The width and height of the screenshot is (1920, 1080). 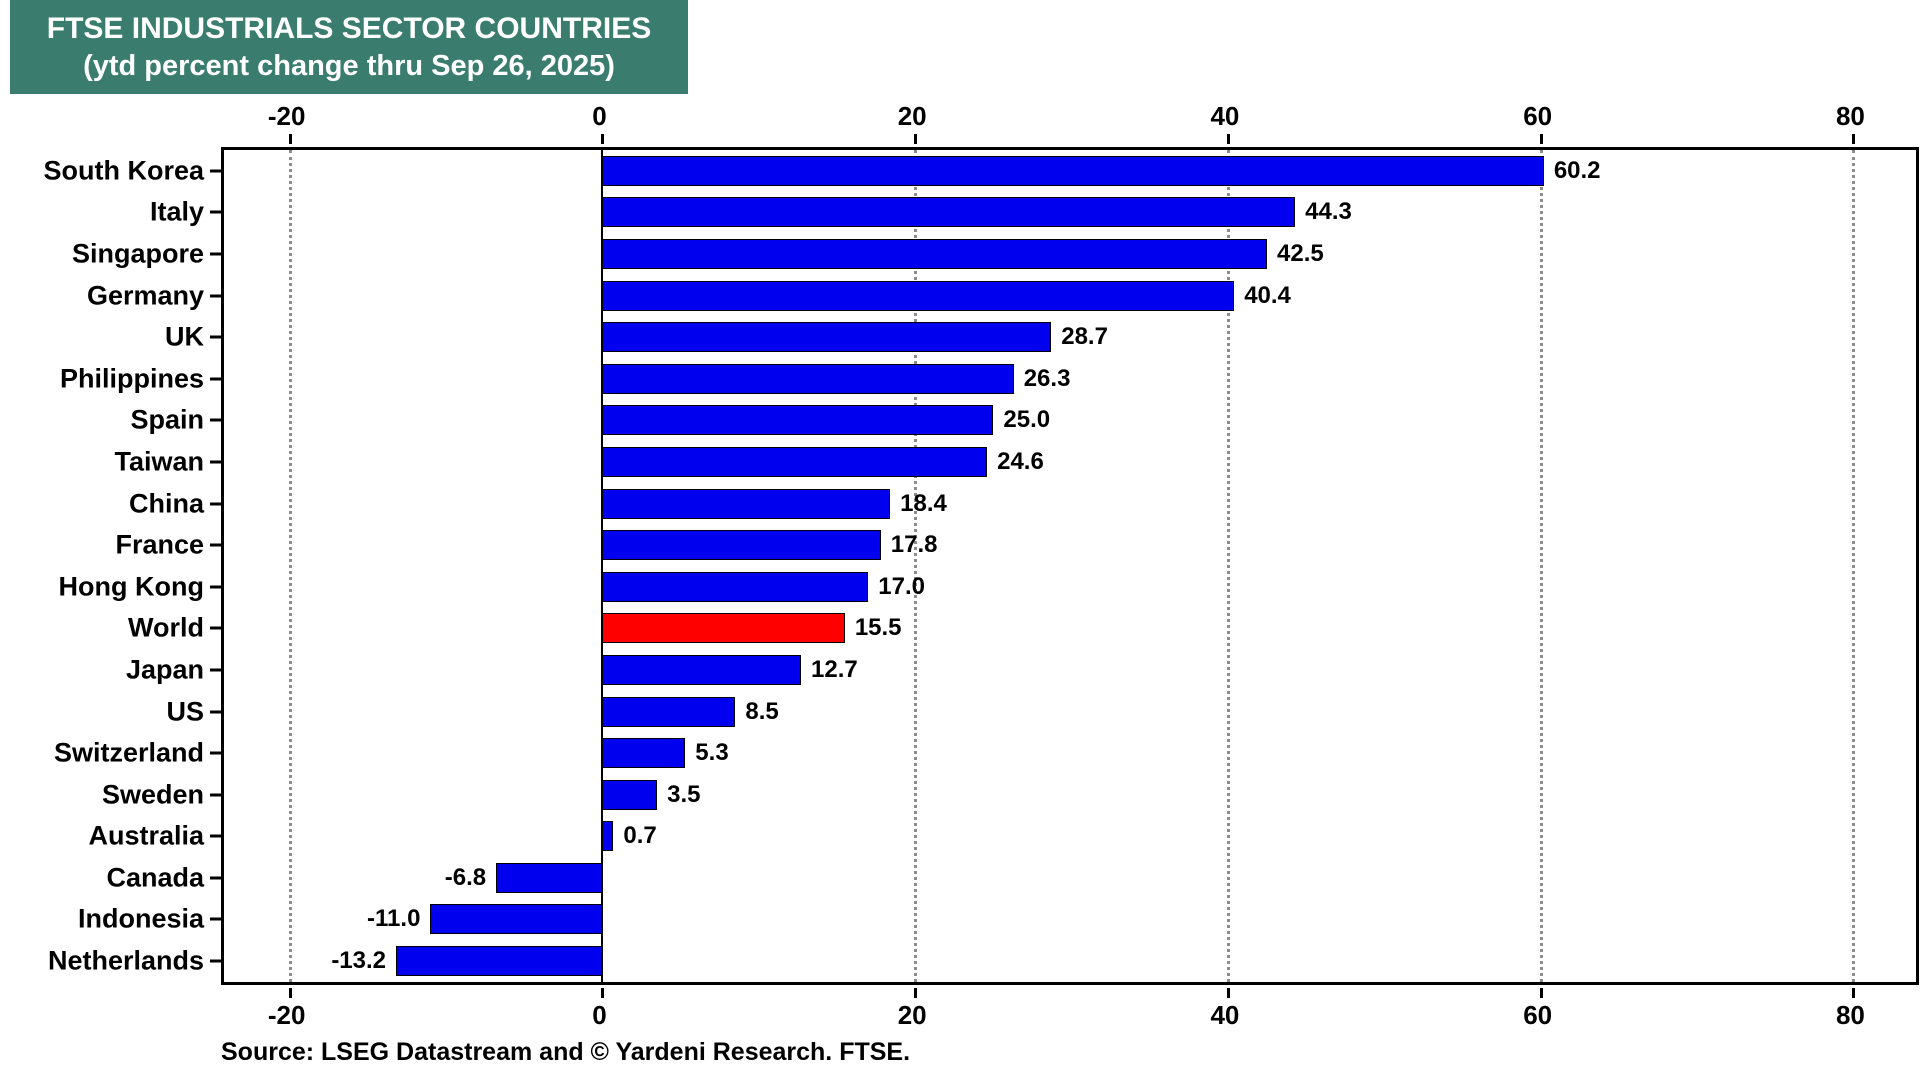 I want to click on chart-title-line2: (ytd percent change thru Sep 26, 2025), so click(x=349, y=65).